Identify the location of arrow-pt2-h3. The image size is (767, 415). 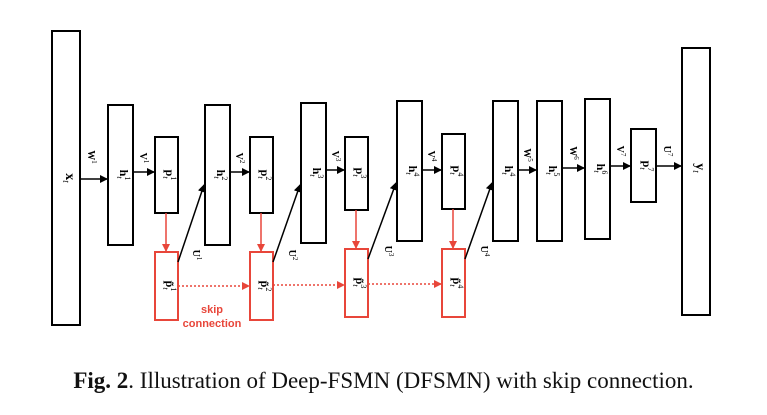
(287, 223).